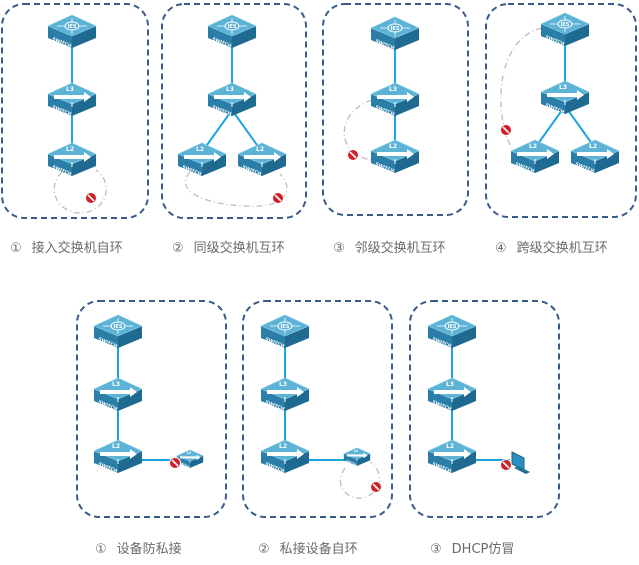 Image resolution: width=639 pixels, height=565 pixels. I want to click on caption-text: 跨级交换机互环, so click(562, 248).